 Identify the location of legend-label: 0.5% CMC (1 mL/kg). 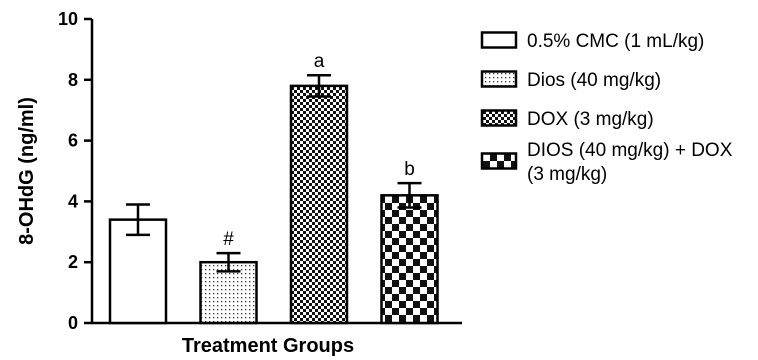
(615, 41).